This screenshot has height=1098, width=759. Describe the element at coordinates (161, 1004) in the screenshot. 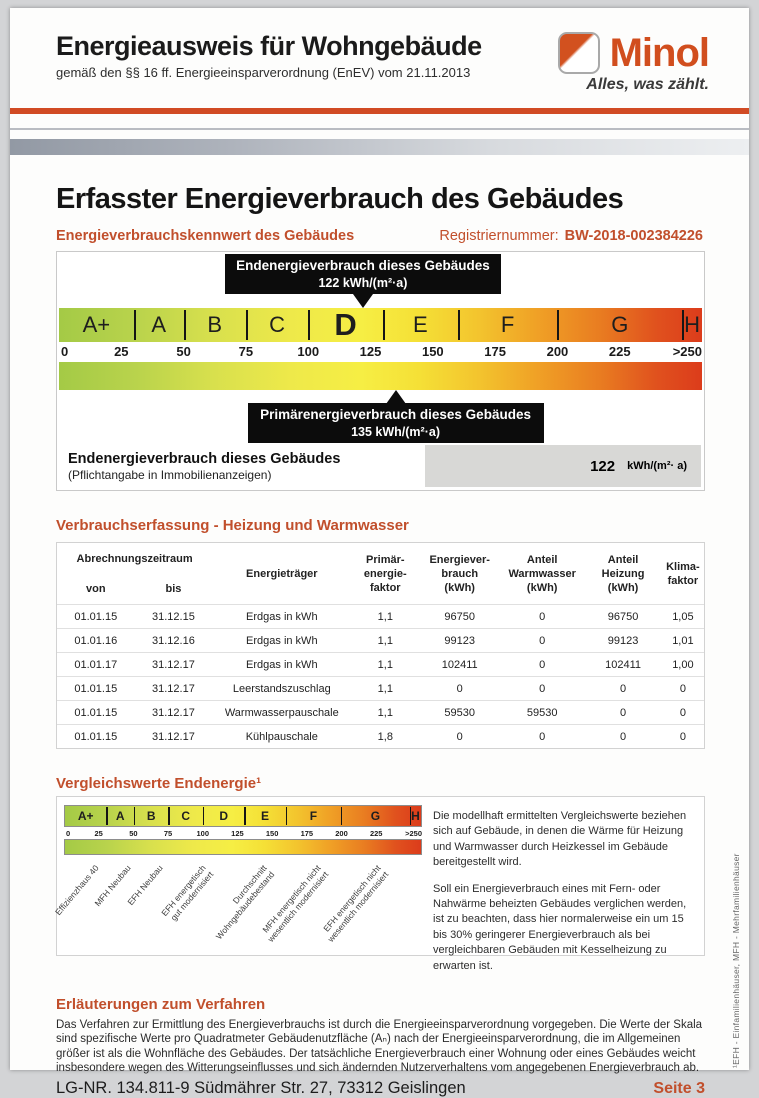

I see `explanation-title: Erläuterungen zum Verfahren` at that location.